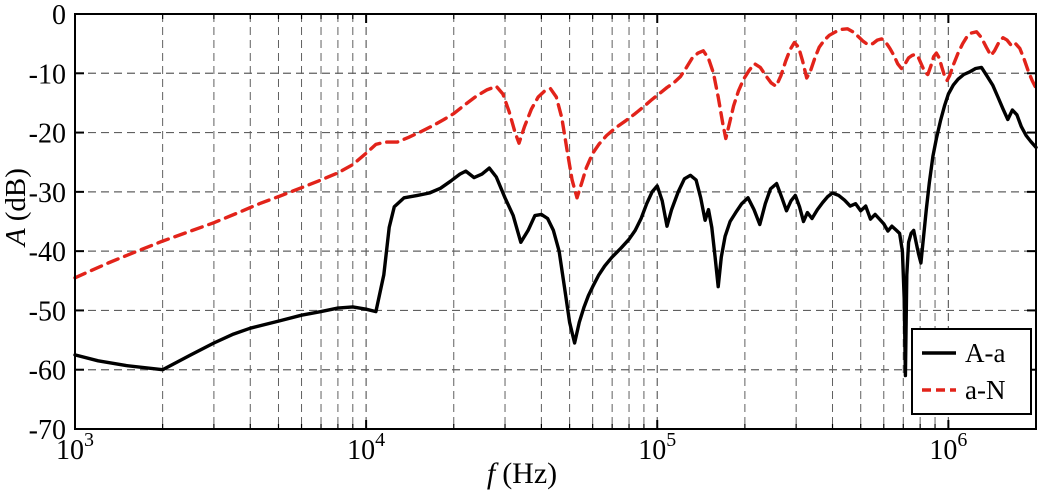 This screenshot has height=492, width=1042. Describe the element at coordinates (16, 195) in the screenshot. I see `y-axis-unit: (dB)` at that location.